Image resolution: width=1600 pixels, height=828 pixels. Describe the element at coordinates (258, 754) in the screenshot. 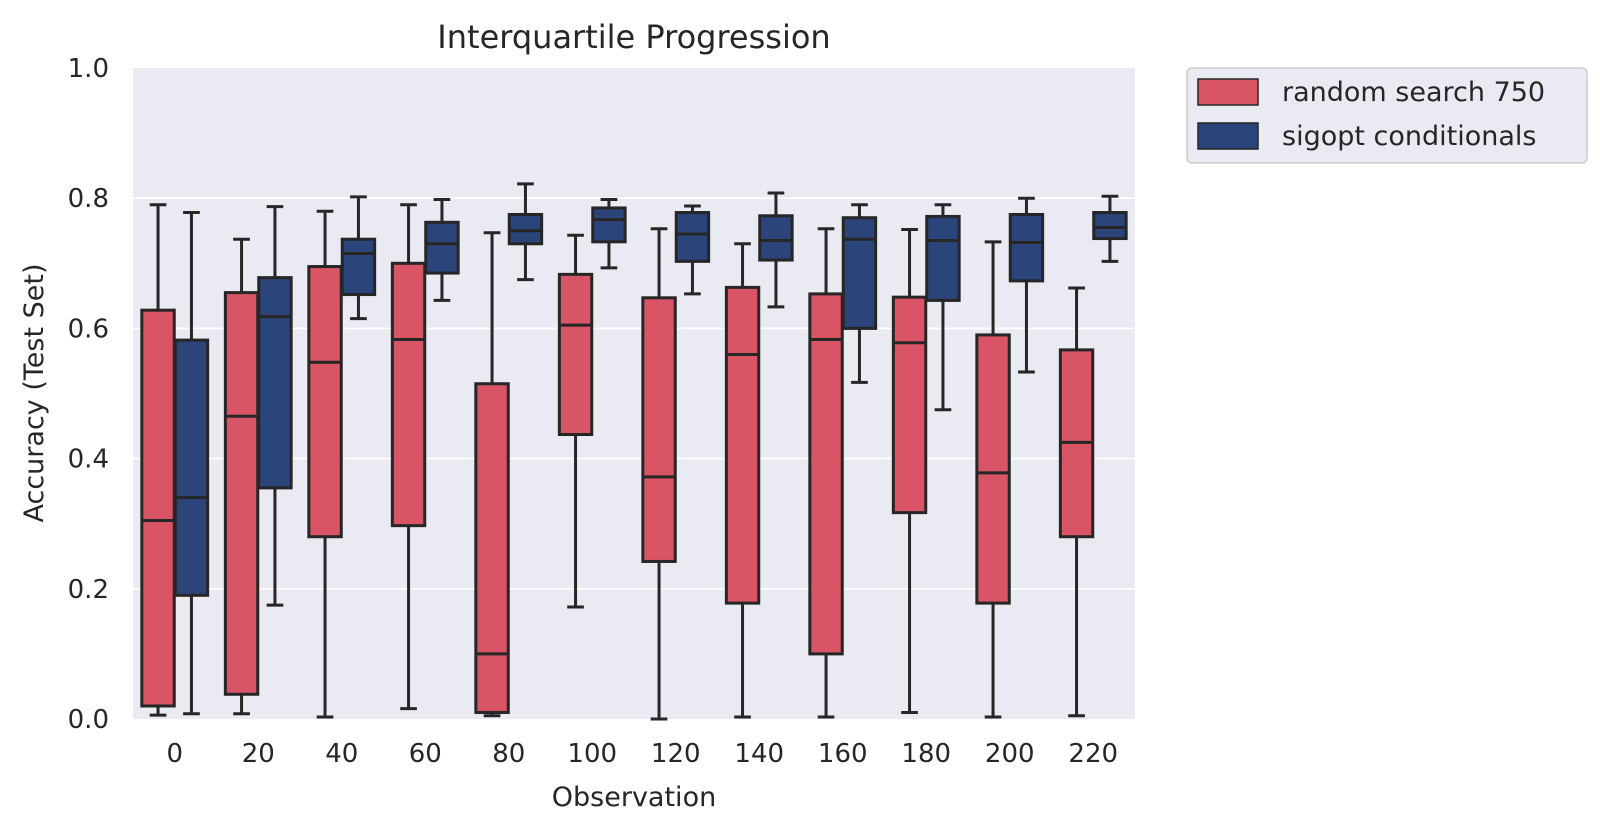

I see `x-tick-label: 20` at that location.